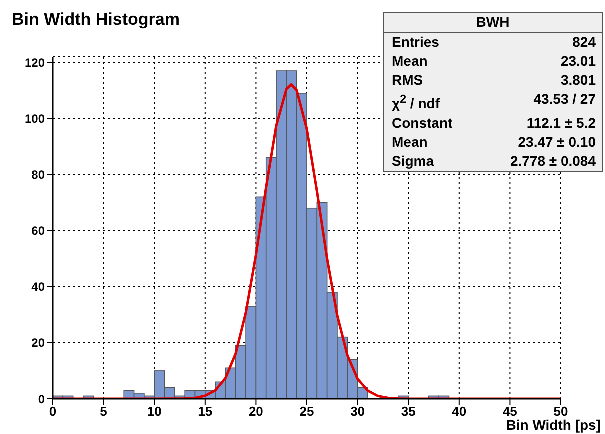 The height and width of the screenshot is (434, 605). Describe the element at coordinates (493, 23) in the screenshot. I see `text: BWH` at that location.